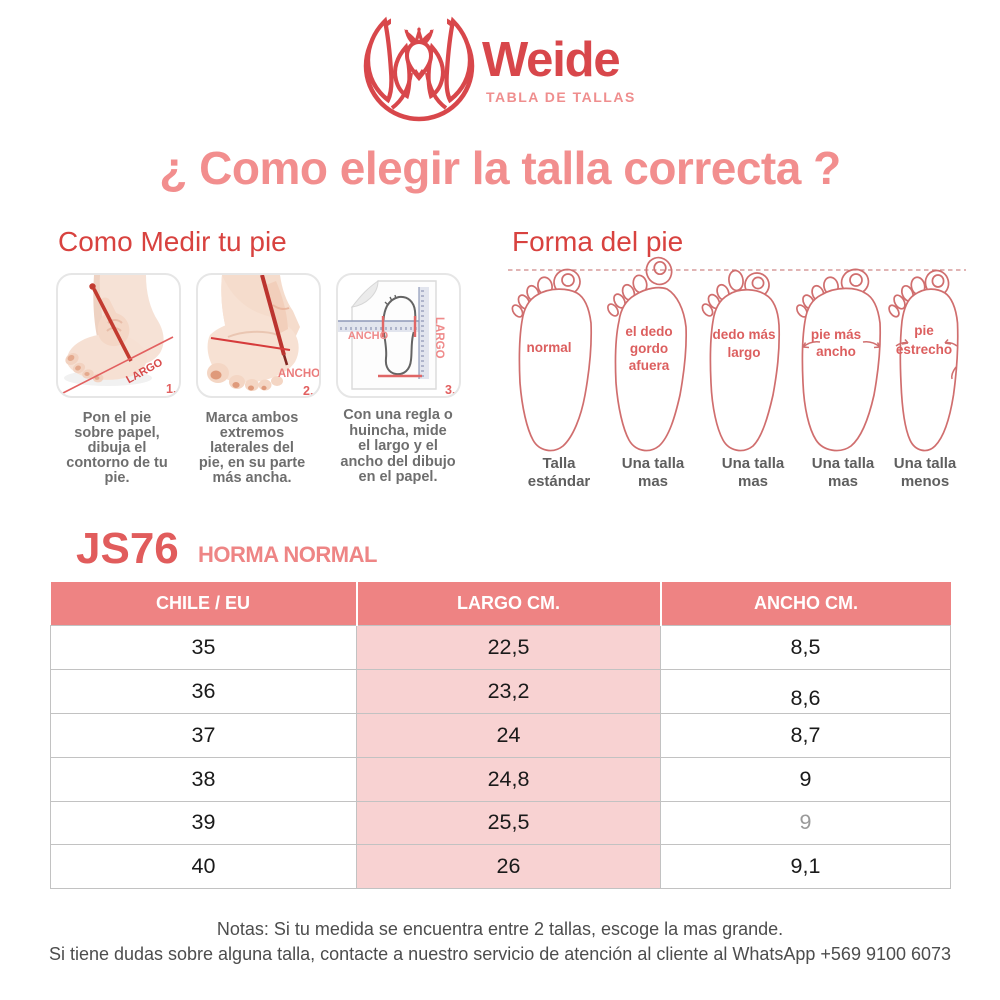 Image resolution: width=1000 pixels, height=1000 pixels. I want to click on svg-text: pie, so click(924, 330).